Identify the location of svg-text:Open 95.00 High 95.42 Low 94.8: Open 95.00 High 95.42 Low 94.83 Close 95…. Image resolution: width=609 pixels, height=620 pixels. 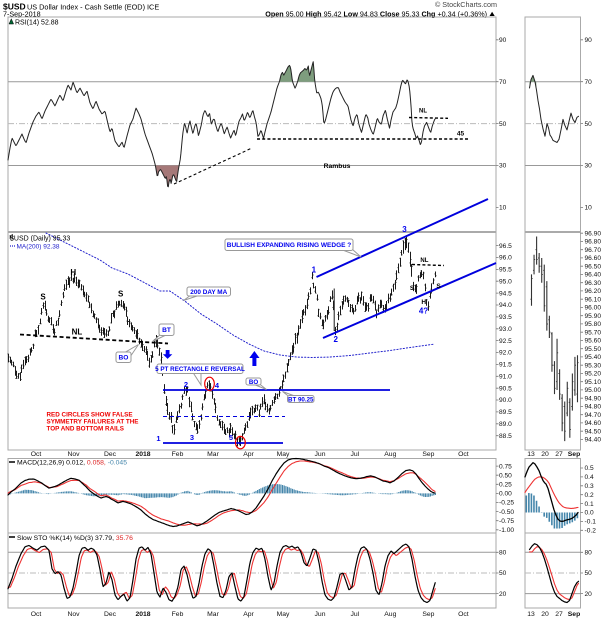
(376, 14).